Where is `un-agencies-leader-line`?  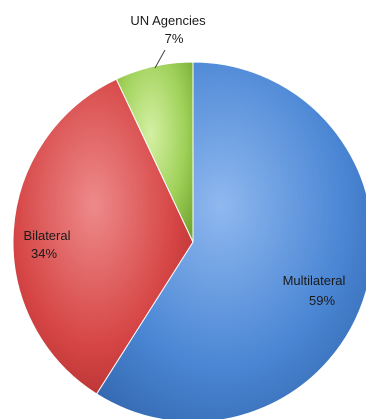 un-agencies-leader-line is located at coordinates (160, 59).